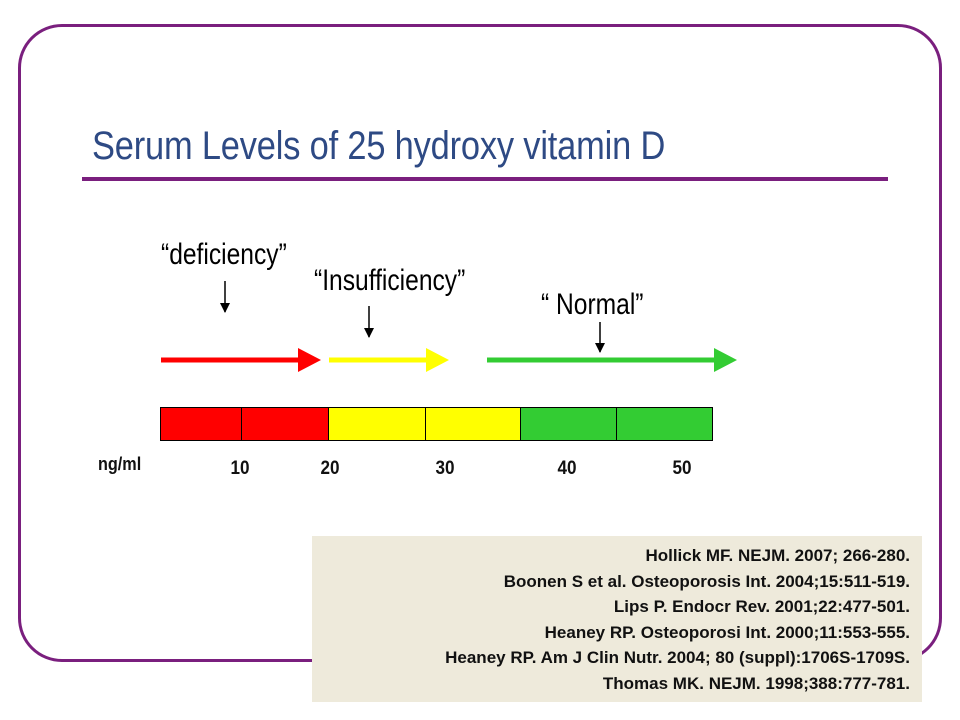 The height and width of the screenshot is (720, 960). What do you see at coordinates (445, 468) in the screenshot?
I see `tick-label: 30` at bounding box center [445, 468].